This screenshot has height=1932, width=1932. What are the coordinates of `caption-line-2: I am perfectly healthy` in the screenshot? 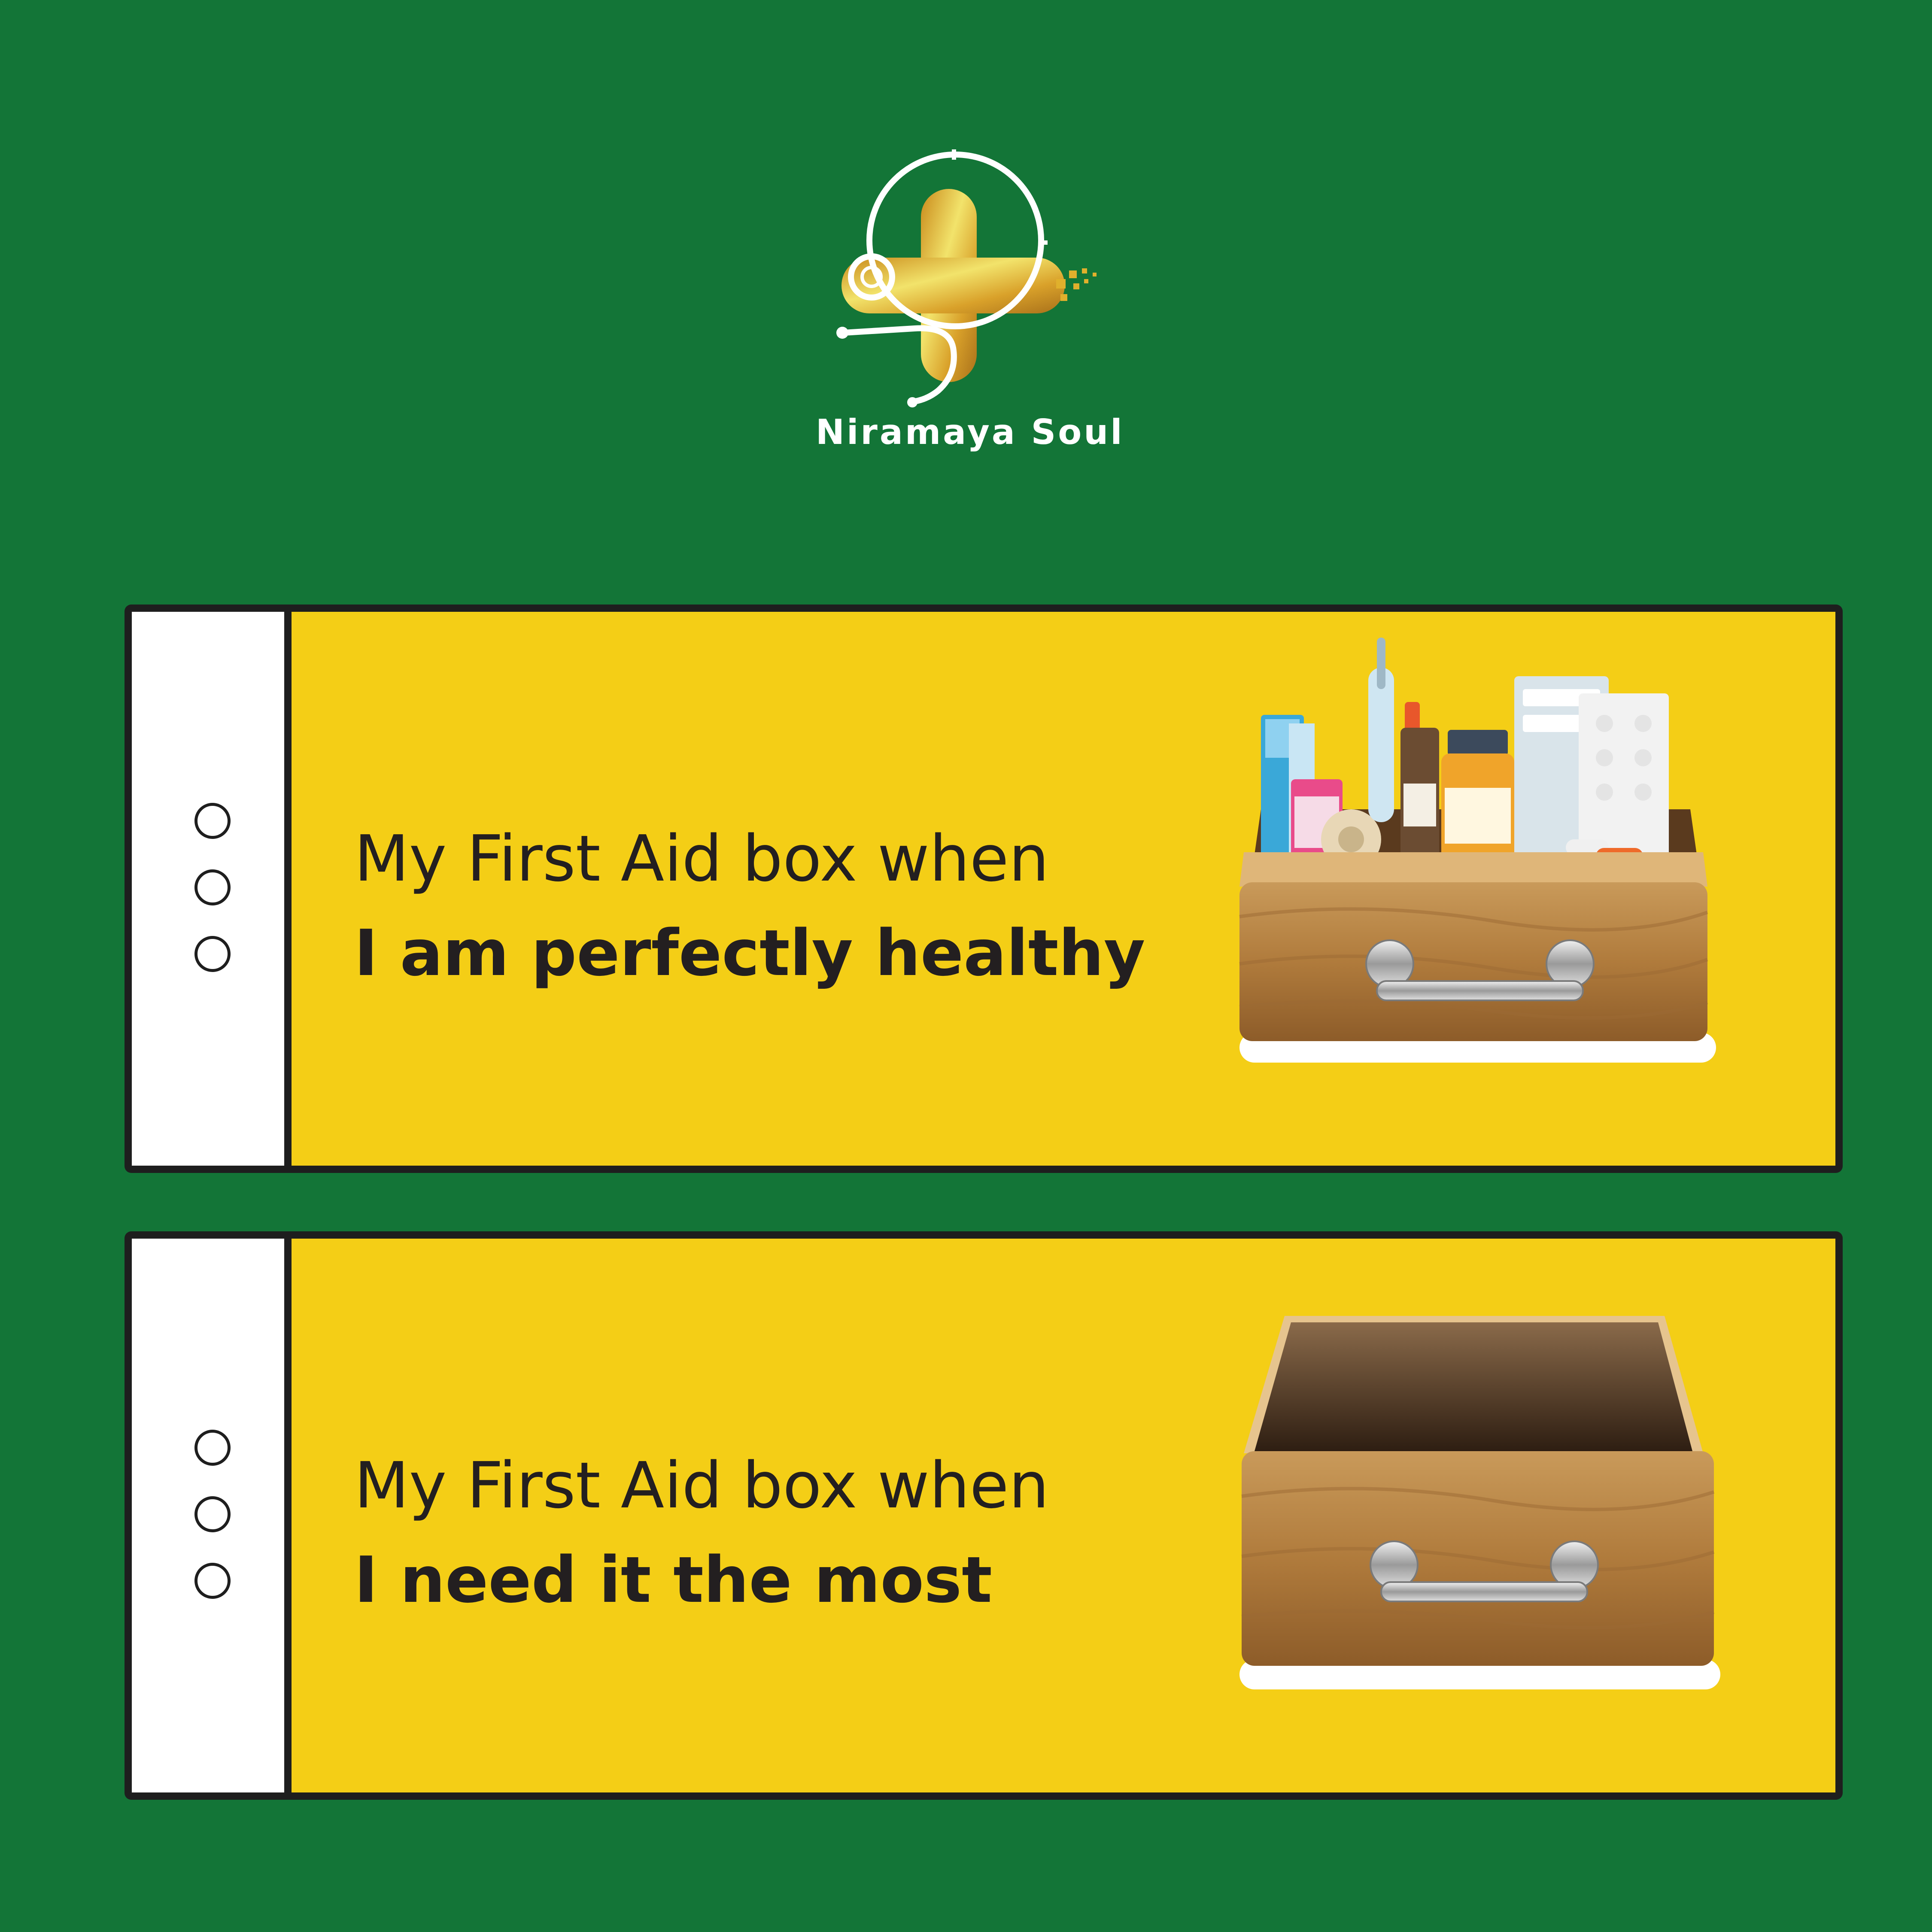 It's located at (749, 953).